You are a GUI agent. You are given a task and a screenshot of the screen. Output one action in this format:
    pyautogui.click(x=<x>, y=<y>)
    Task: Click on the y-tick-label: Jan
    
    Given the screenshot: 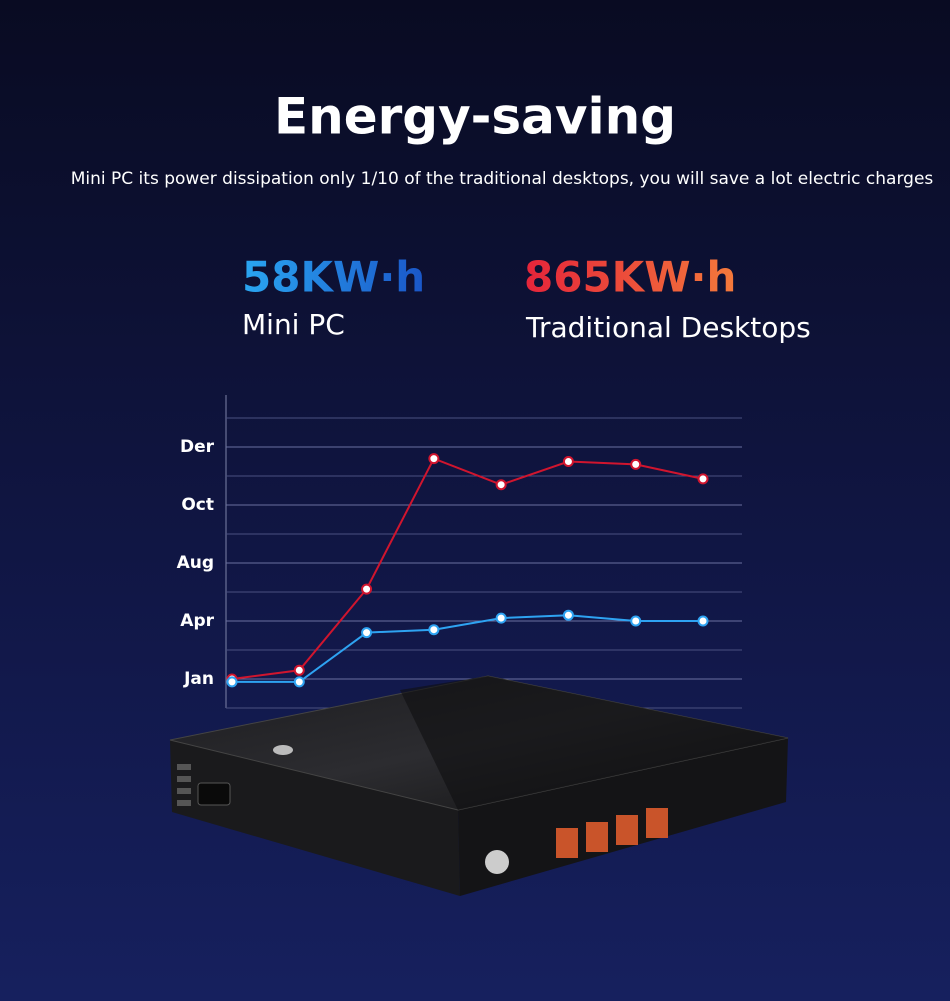 What is the action you would take?
    pyautogui.click(x=198, y=679)
    